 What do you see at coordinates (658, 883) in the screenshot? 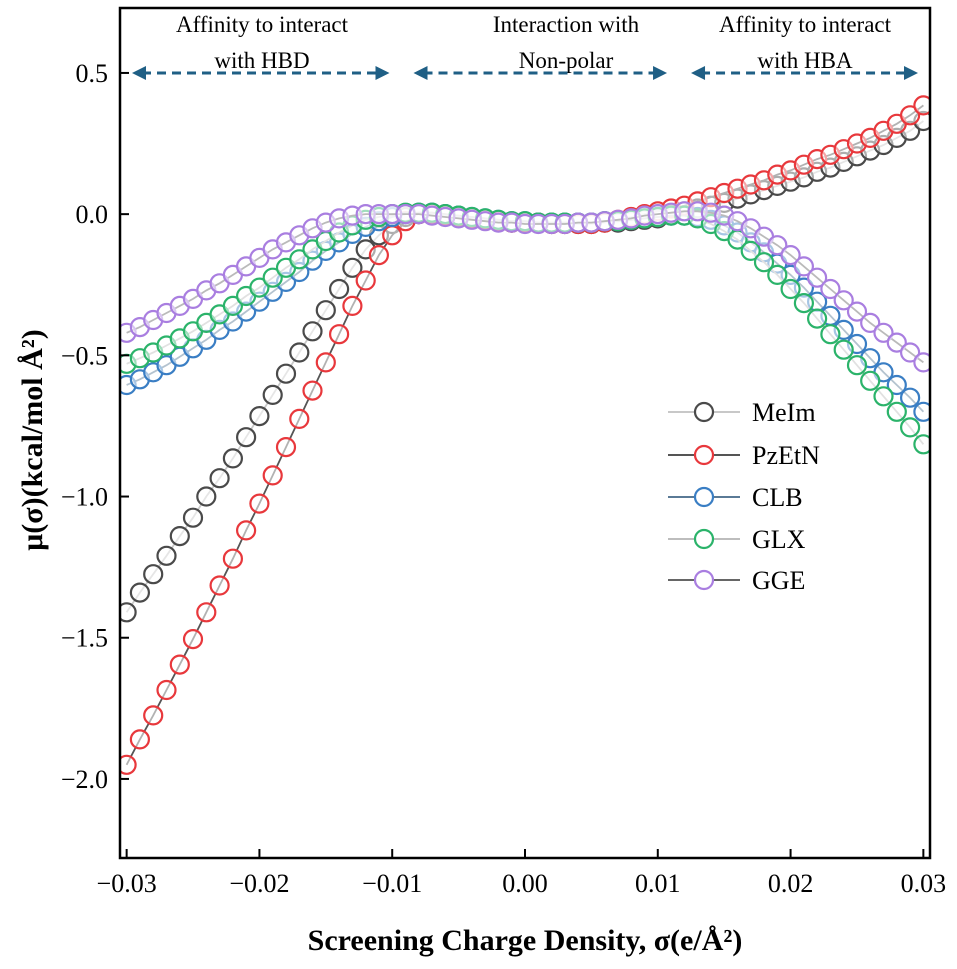
I see `x-tick-label-4: 0.01` at bounding box center [658, 883].